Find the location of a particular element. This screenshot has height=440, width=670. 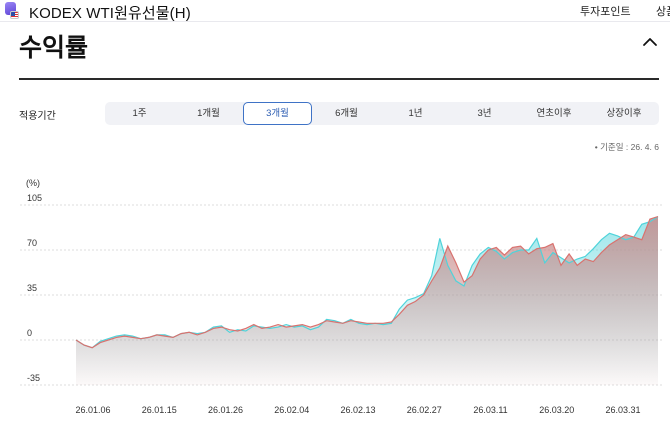

collapse-button is located at coordinates (650, 42).